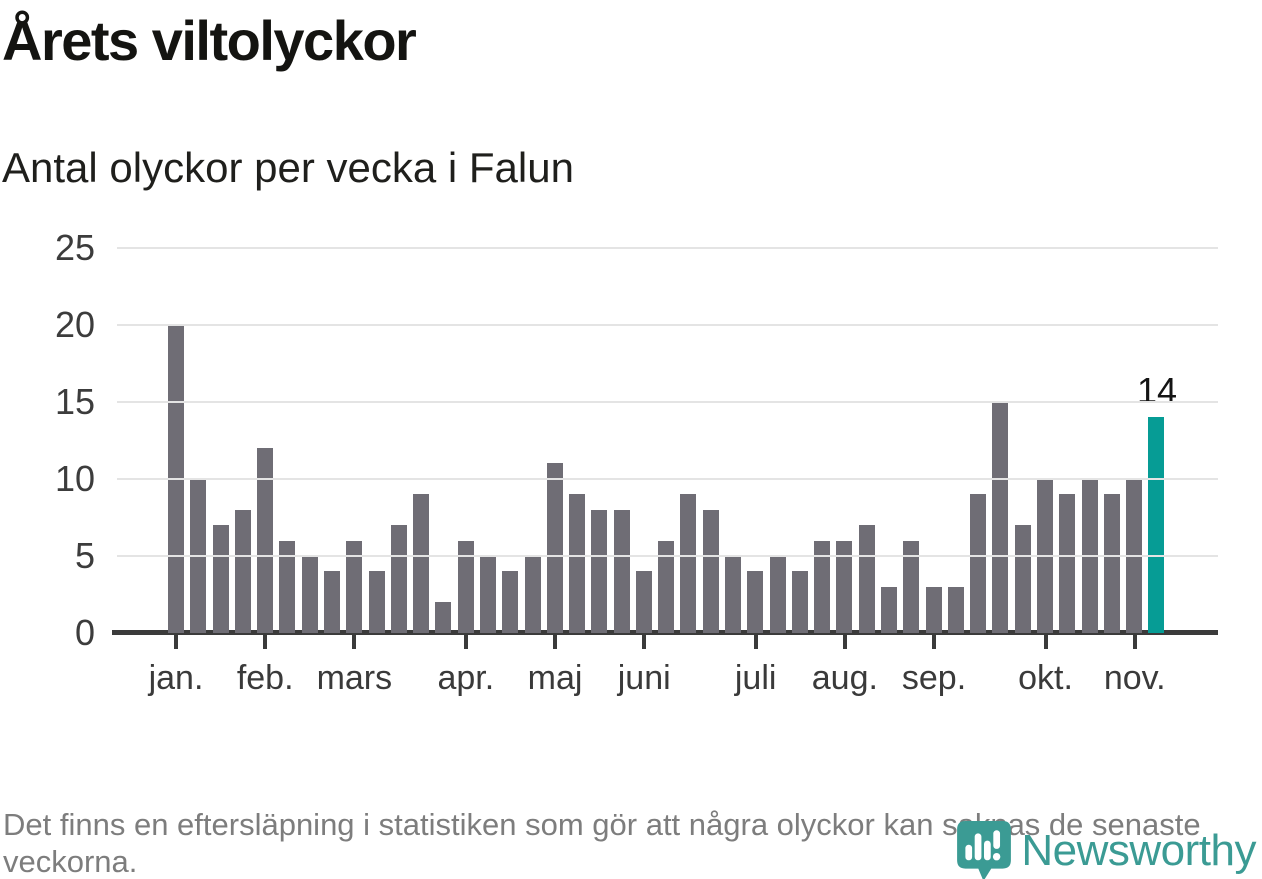 This screenshot has width=1262, height=879. I want to click on newsworthy-pin-barchart-icon, so click(984, 850).